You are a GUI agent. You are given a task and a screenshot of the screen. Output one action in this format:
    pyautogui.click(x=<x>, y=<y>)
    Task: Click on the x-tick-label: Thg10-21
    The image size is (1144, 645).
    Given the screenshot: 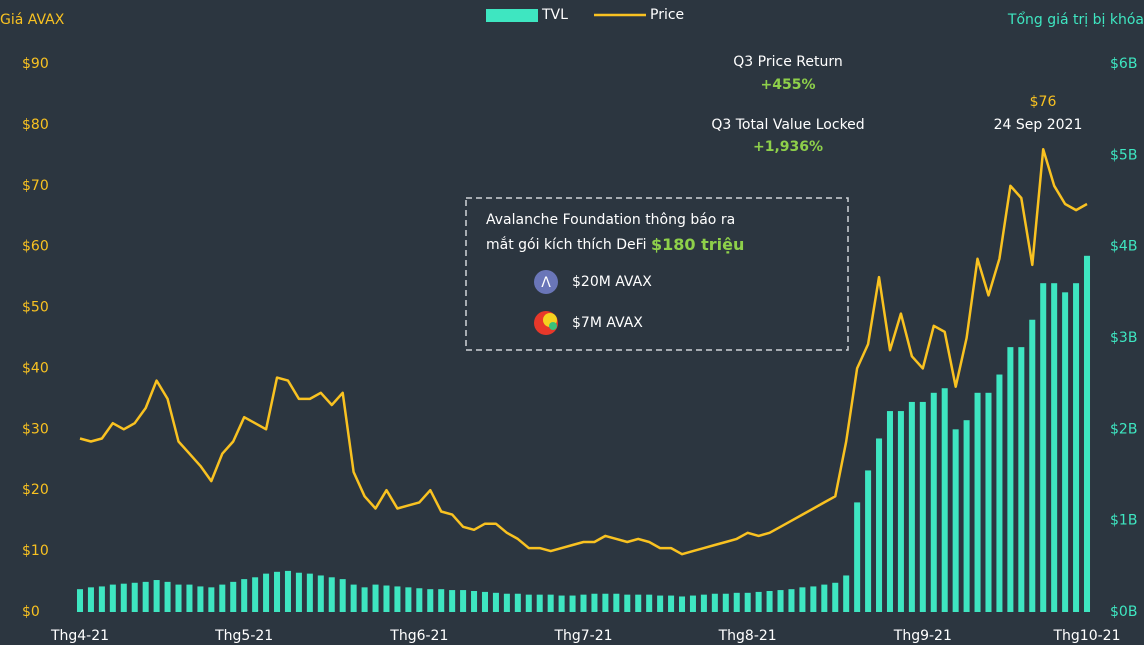 What is the action you would take?
    pyautogui.click(x=1087, y=636)
    